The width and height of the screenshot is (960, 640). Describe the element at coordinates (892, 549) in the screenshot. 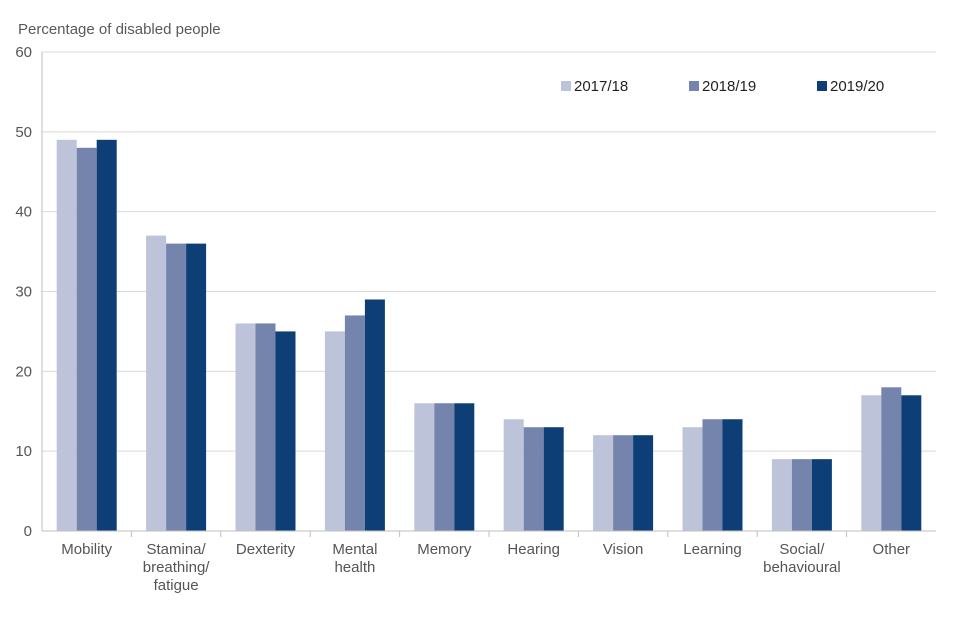

I see `x-tick-label: Other` at that location.